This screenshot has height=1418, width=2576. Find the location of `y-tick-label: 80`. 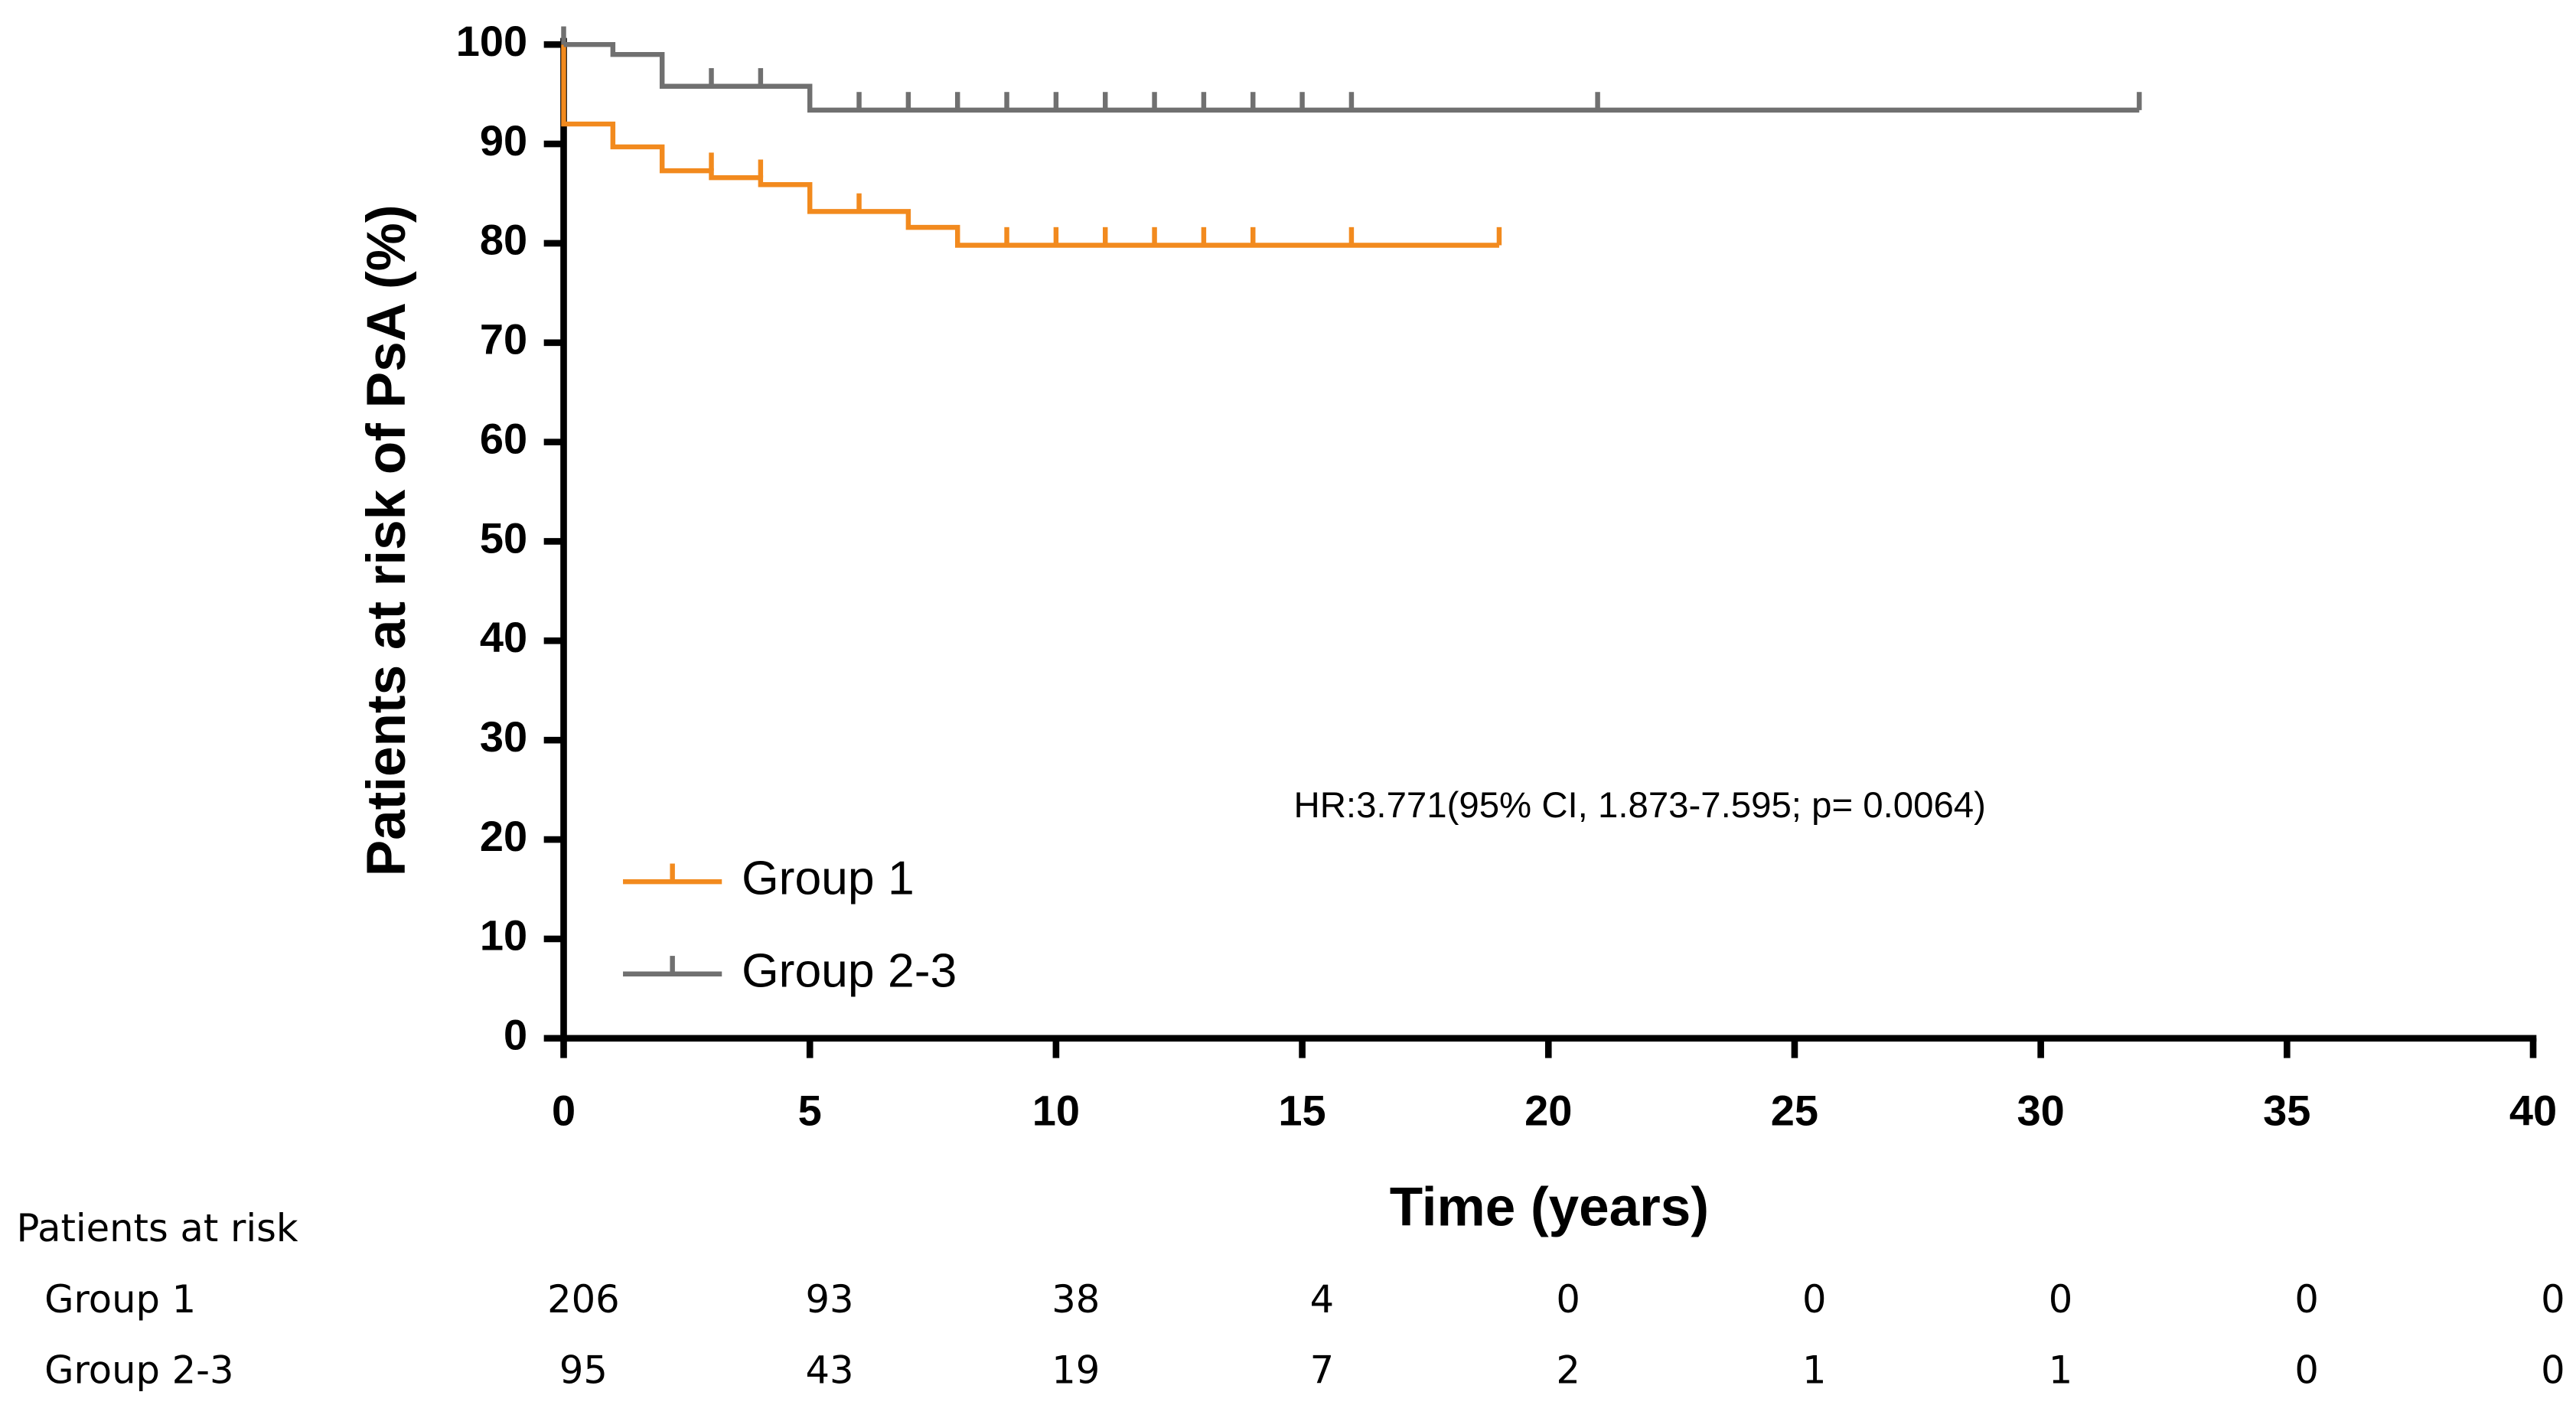

y-tick-label: 80 is located at coordinates (504, 240).